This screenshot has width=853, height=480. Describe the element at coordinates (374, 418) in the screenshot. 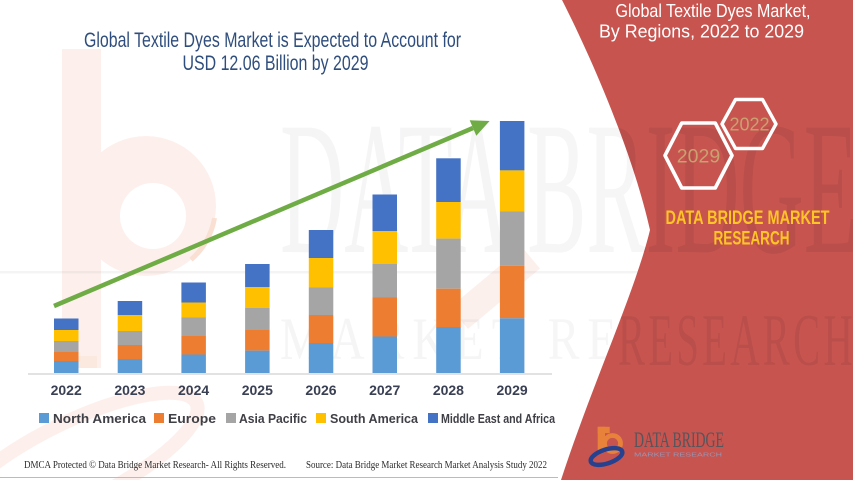

I see `svg-text: South America` at that location.